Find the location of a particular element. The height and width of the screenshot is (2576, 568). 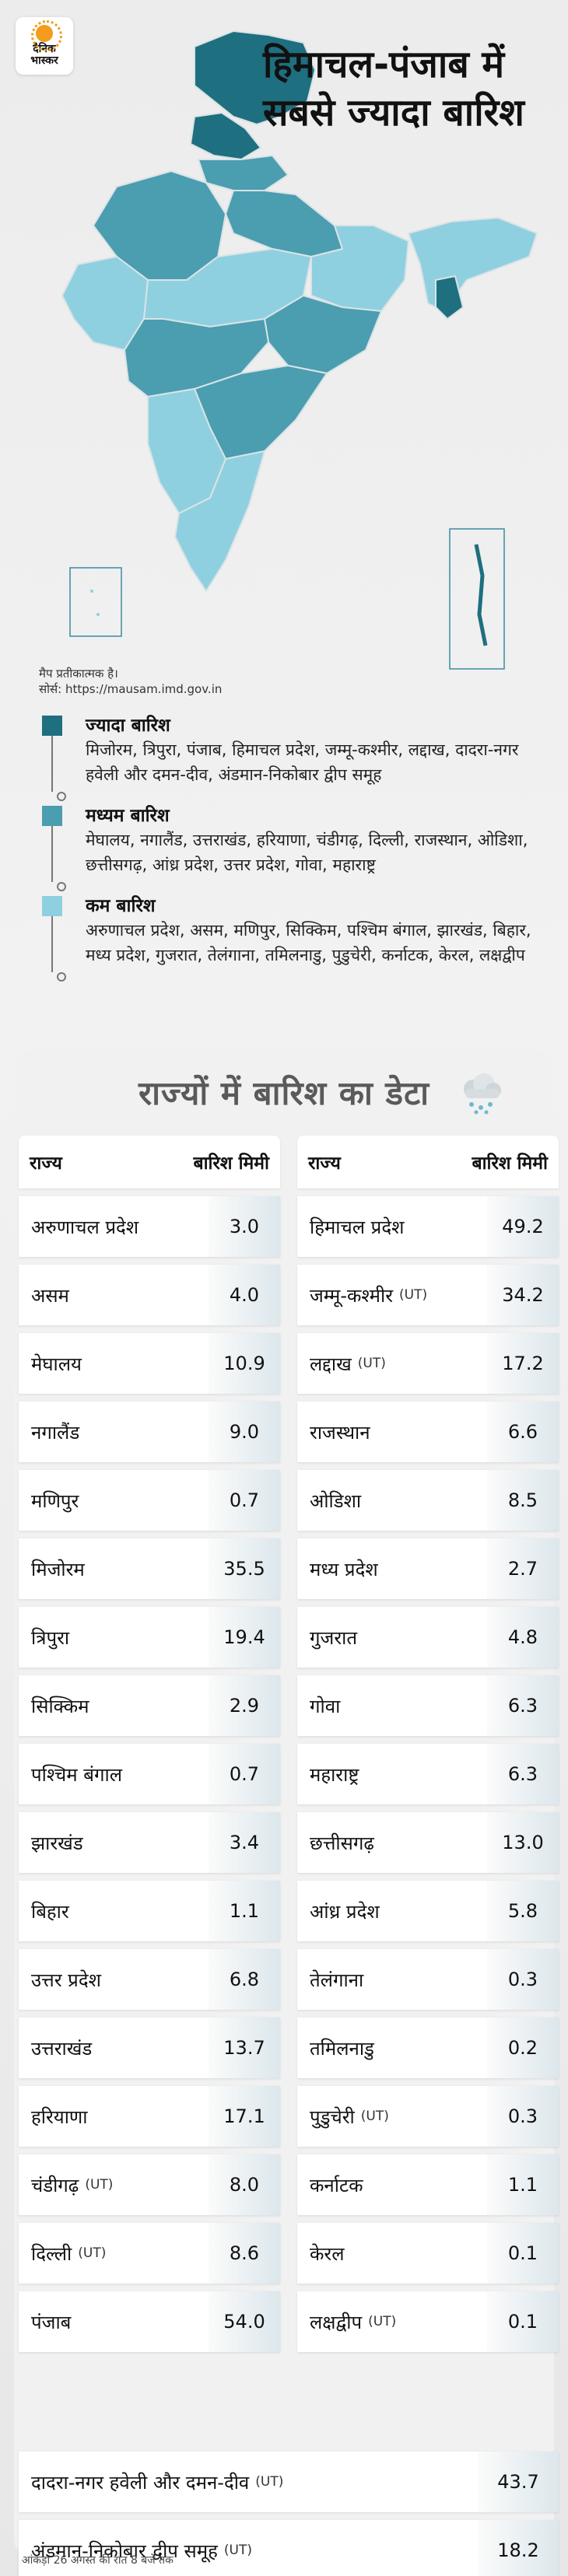

table-row: मिजोरम 35.5 is located at coordinates (149, 1569).